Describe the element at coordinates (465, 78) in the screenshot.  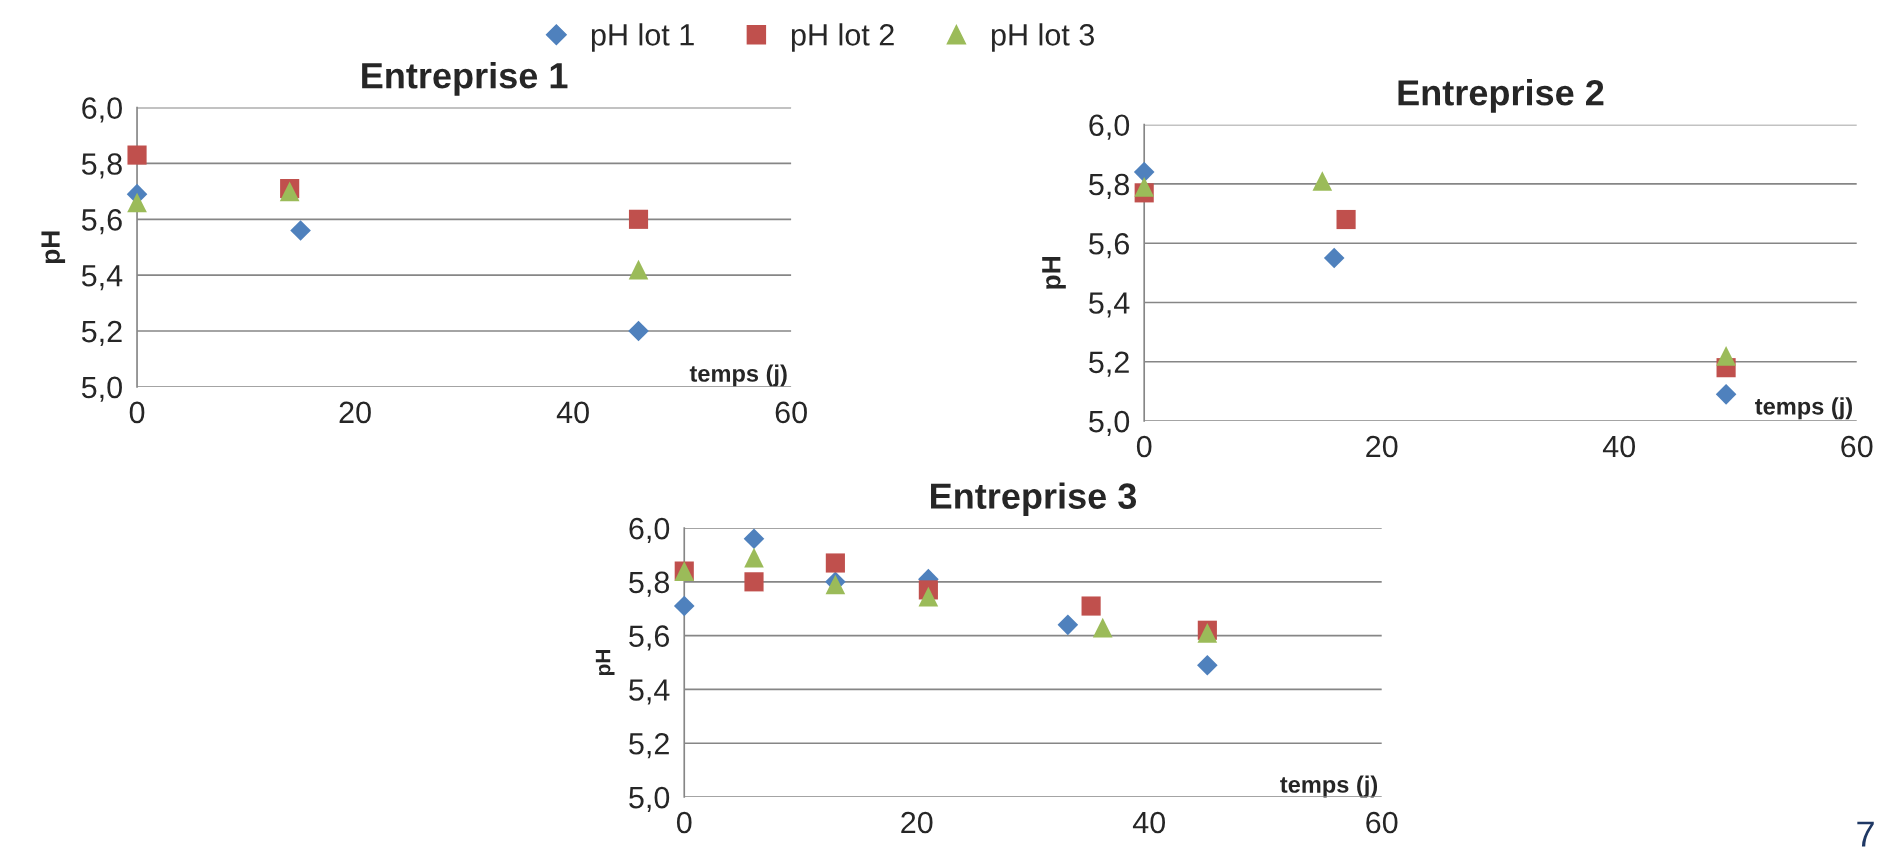
I see `chart-title: Entreprise 1` at that location.